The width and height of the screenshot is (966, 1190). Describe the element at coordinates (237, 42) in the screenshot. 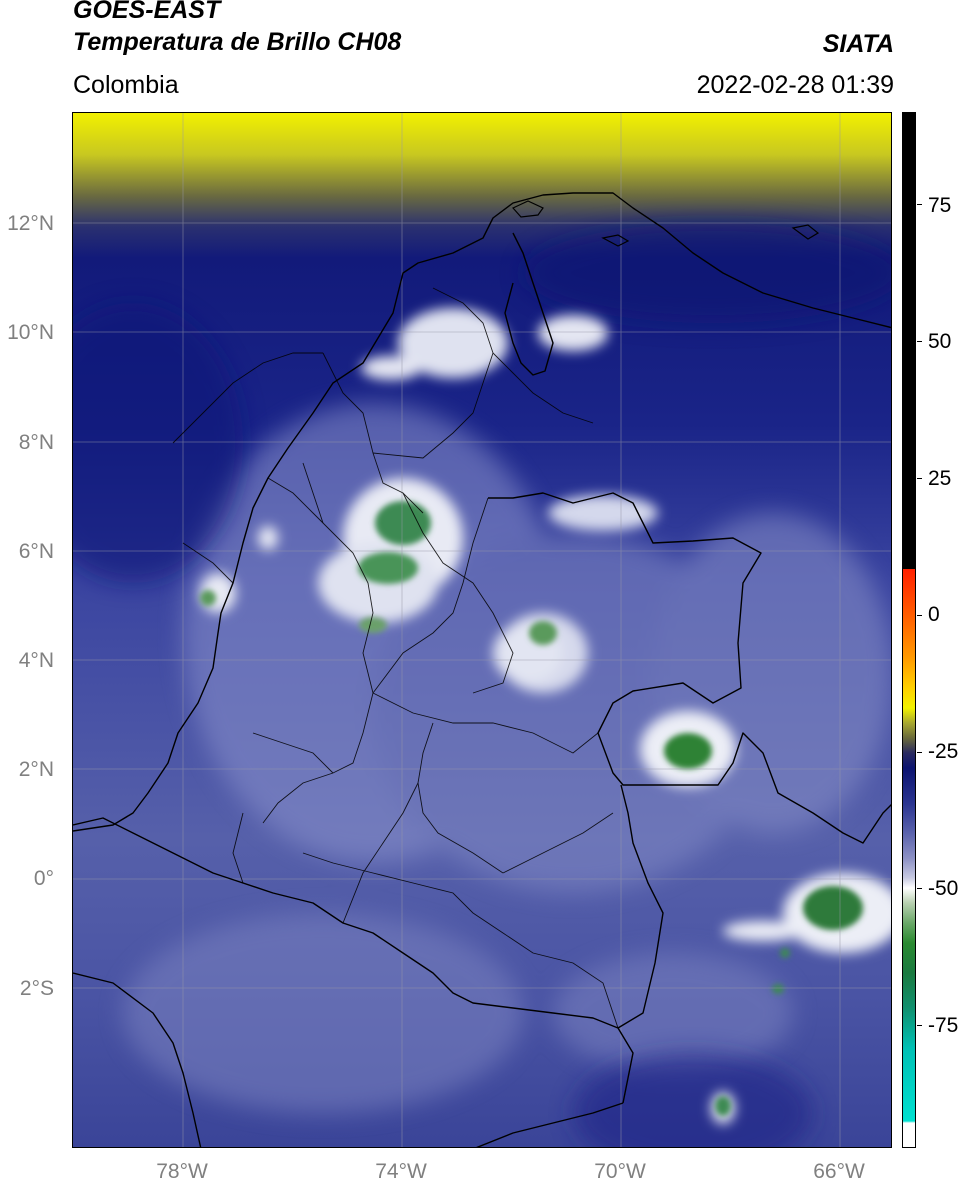

I see `product-title: Temperatura de Brillo CH08` at that location.